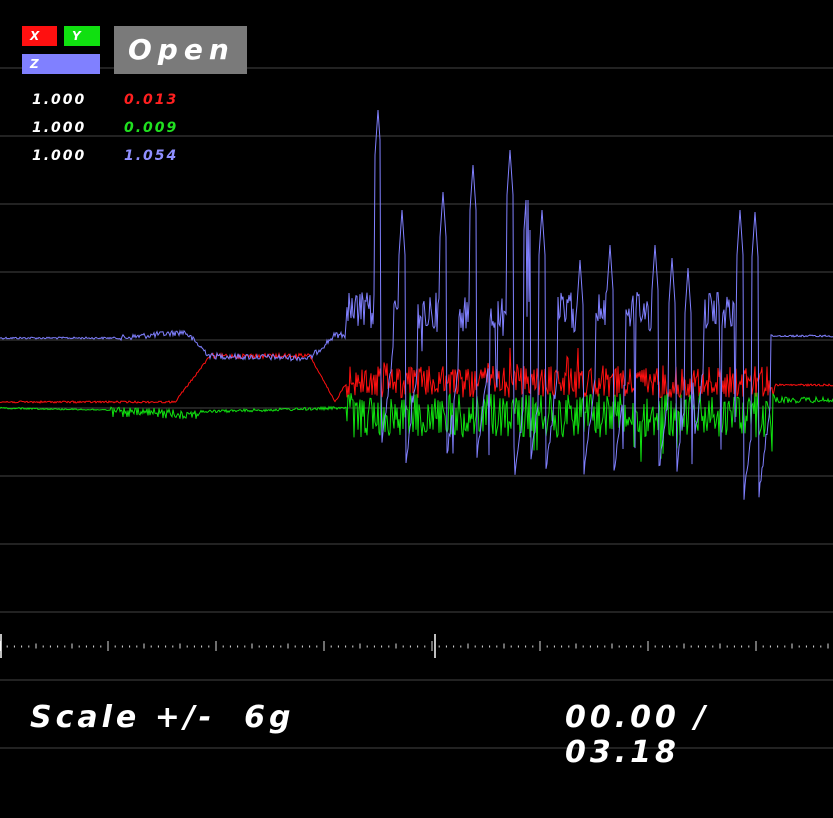  I want to click on x-value-readout: 0.013, so click(151, 100).